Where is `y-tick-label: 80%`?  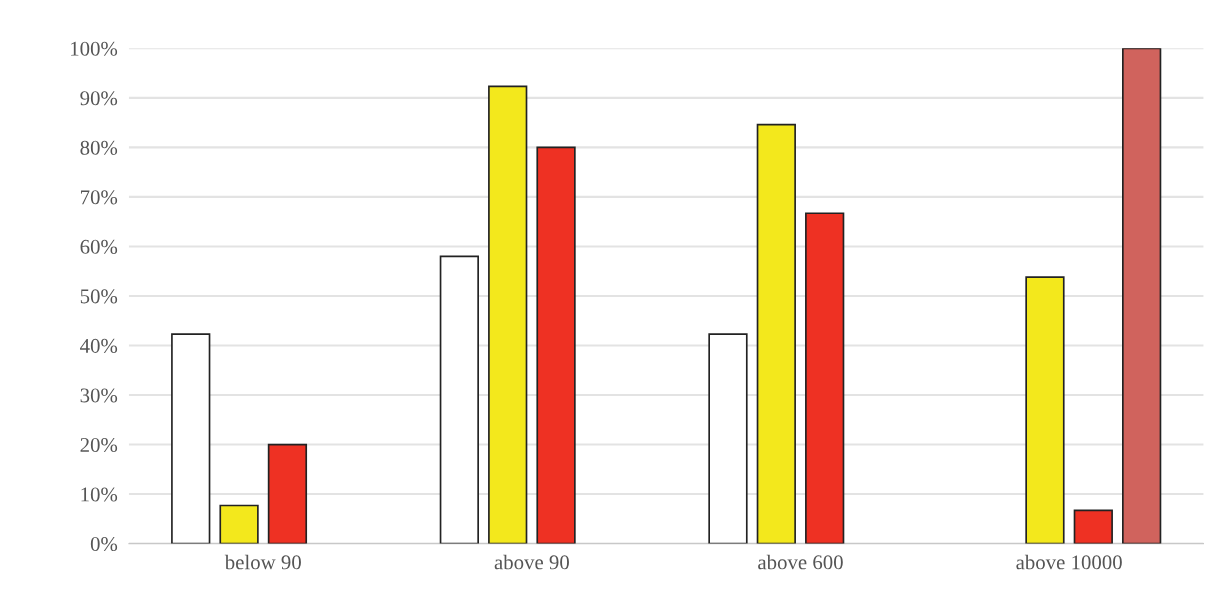
y-tick-label: 80% is located at coordinates (99, 147).